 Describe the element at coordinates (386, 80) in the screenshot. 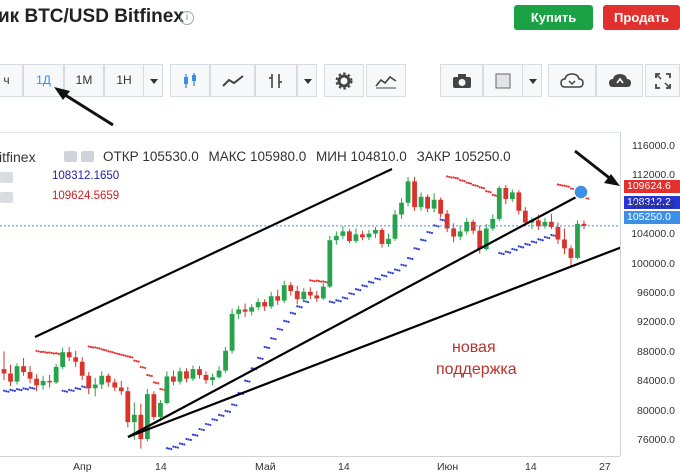

I see `indicators-button` at that location.